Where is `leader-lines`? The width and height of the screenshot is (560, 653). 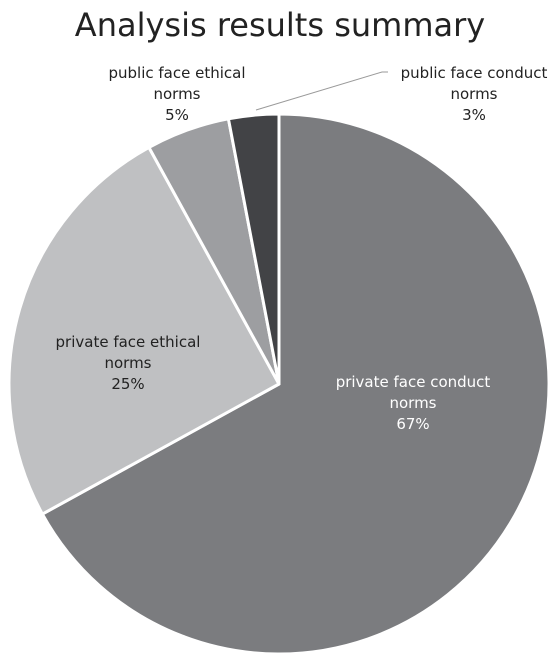
leader-lines is located at coordinates (321, 91).